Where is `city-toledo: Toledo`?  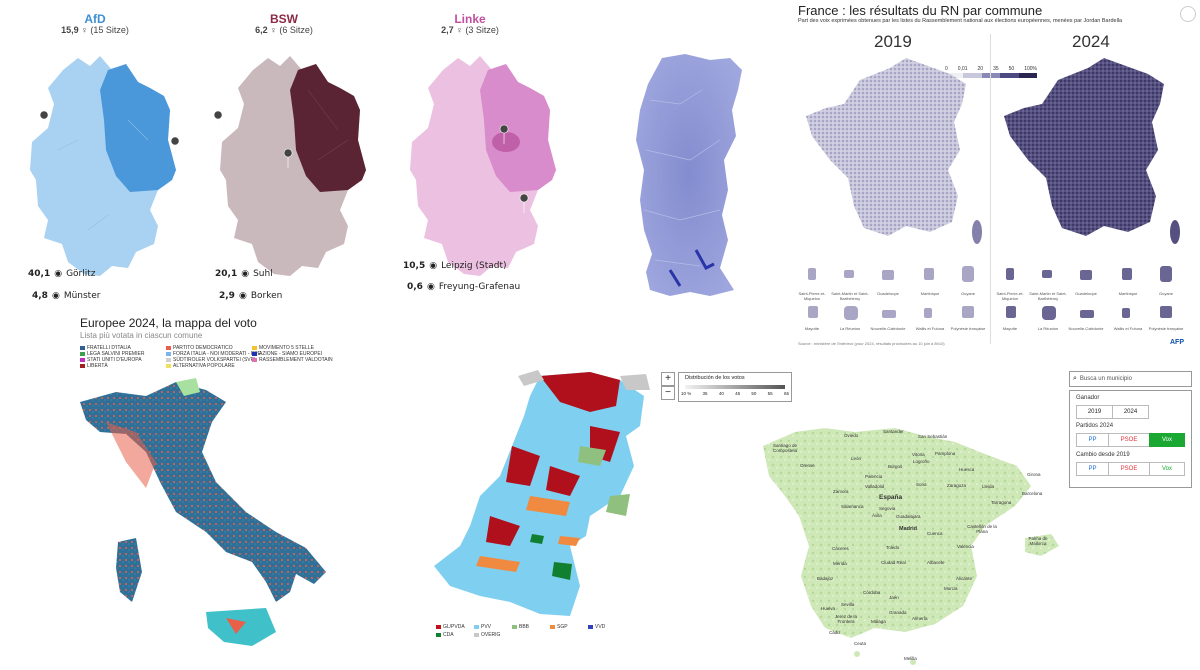
city-toledo: Toledo is located at coordinates (893, 547).